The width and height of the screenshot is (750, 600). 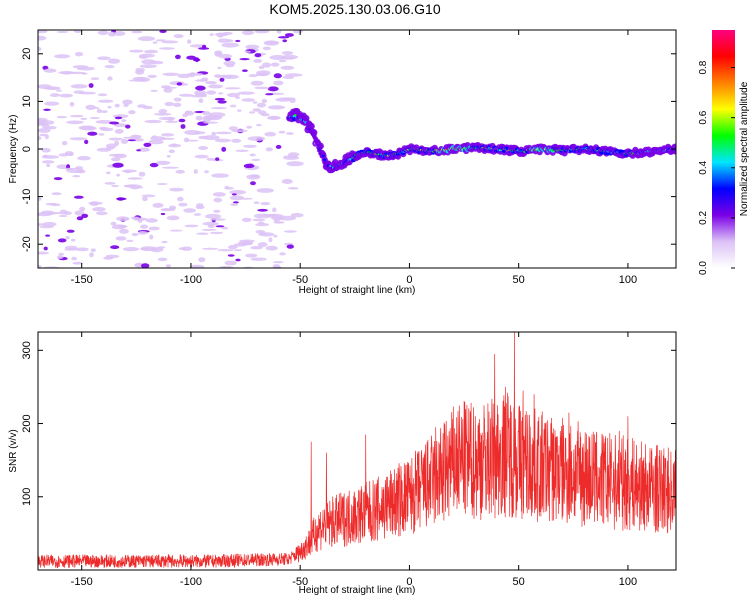 I want to click on track-body, so click(x=323, y=153).